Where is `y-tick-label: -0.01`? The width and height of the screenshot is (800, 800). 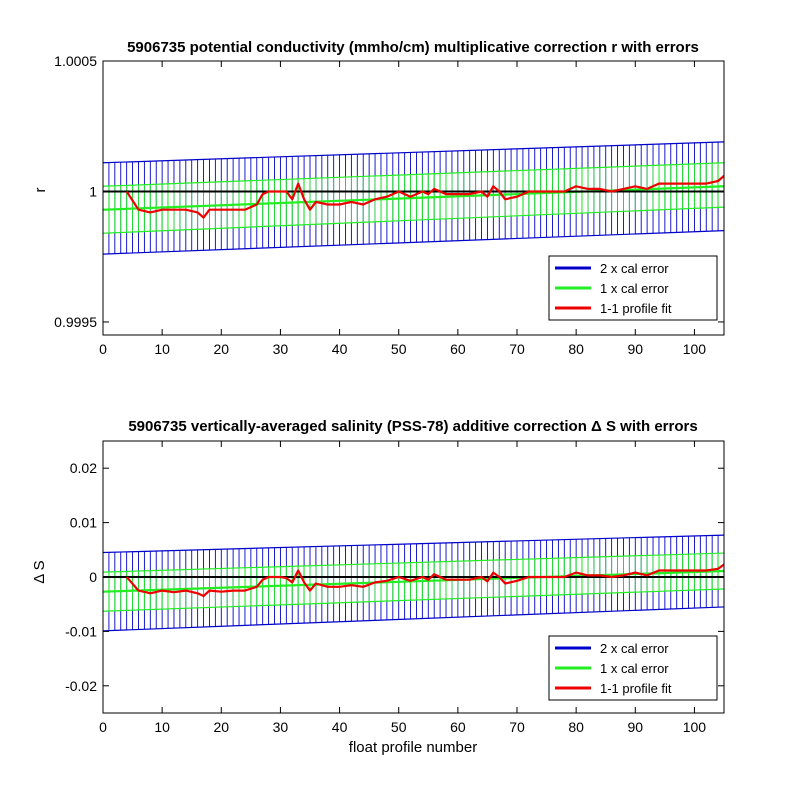 y-tick-label: -0.01 is located at coordinates (81, 631).